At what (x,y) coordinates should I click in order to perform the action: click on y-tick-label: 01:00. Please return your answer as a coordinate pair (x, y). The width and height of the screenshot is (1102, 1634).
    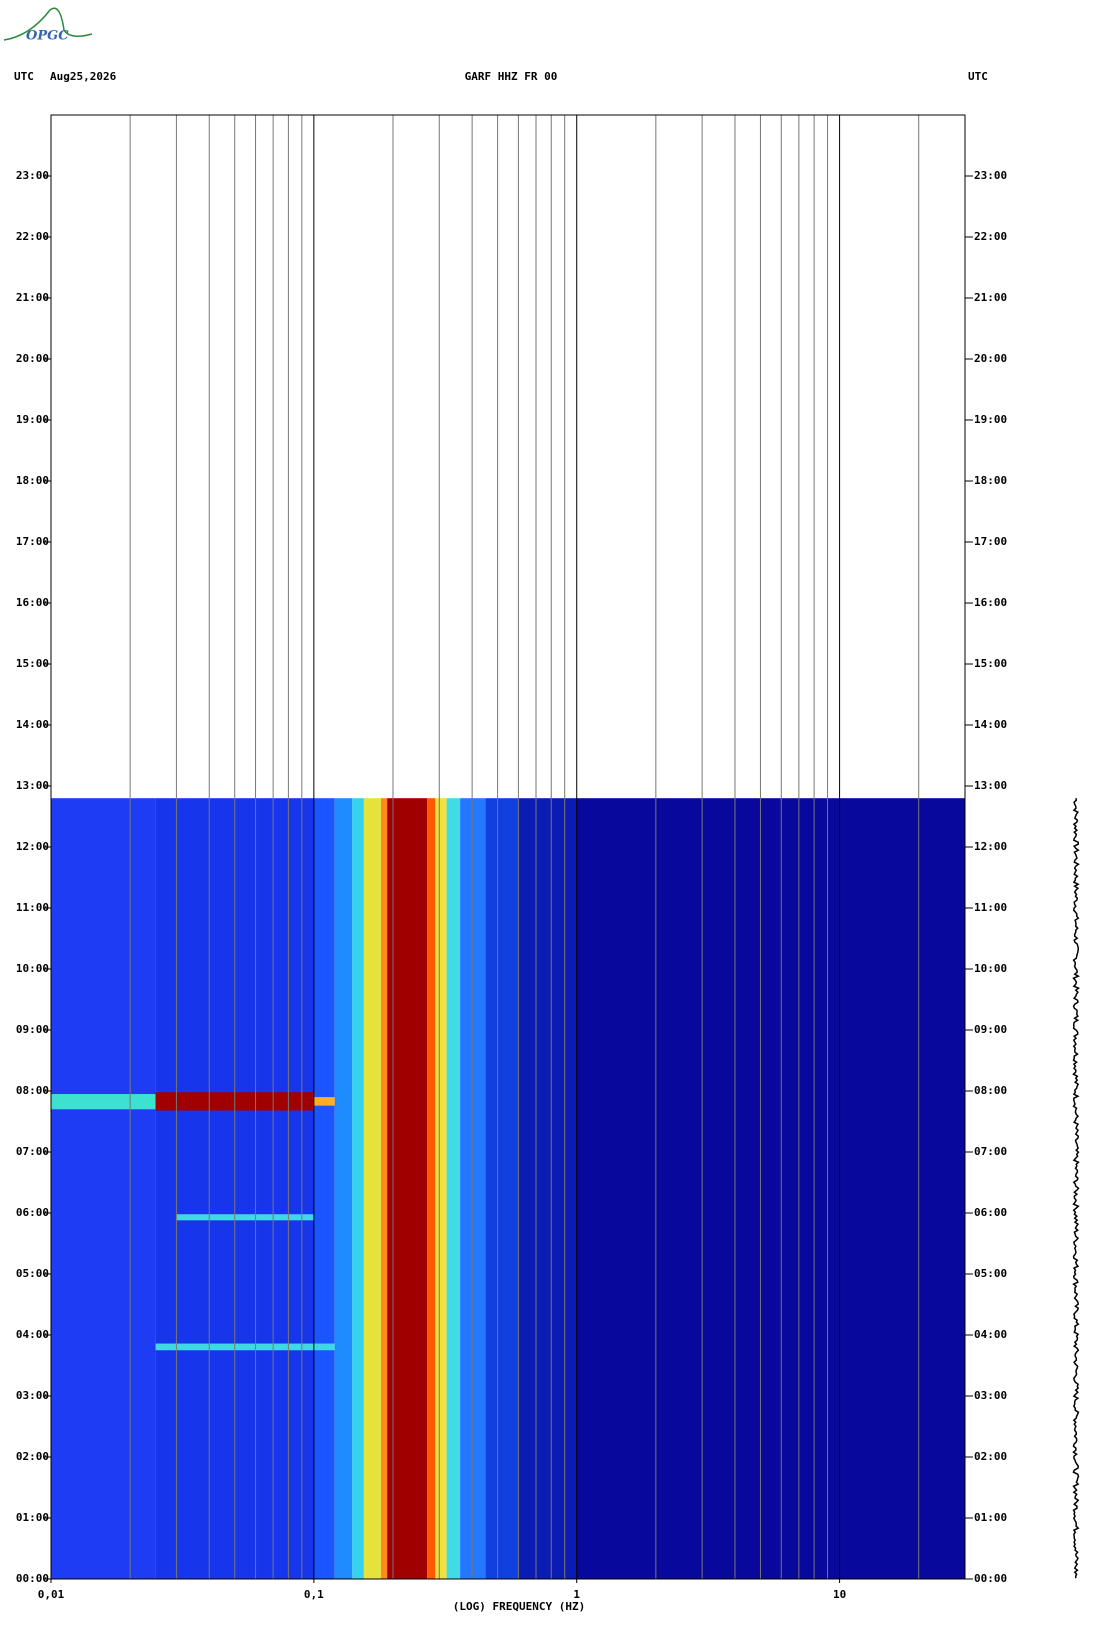
    Looking at the image, I should click on (32, 1517).